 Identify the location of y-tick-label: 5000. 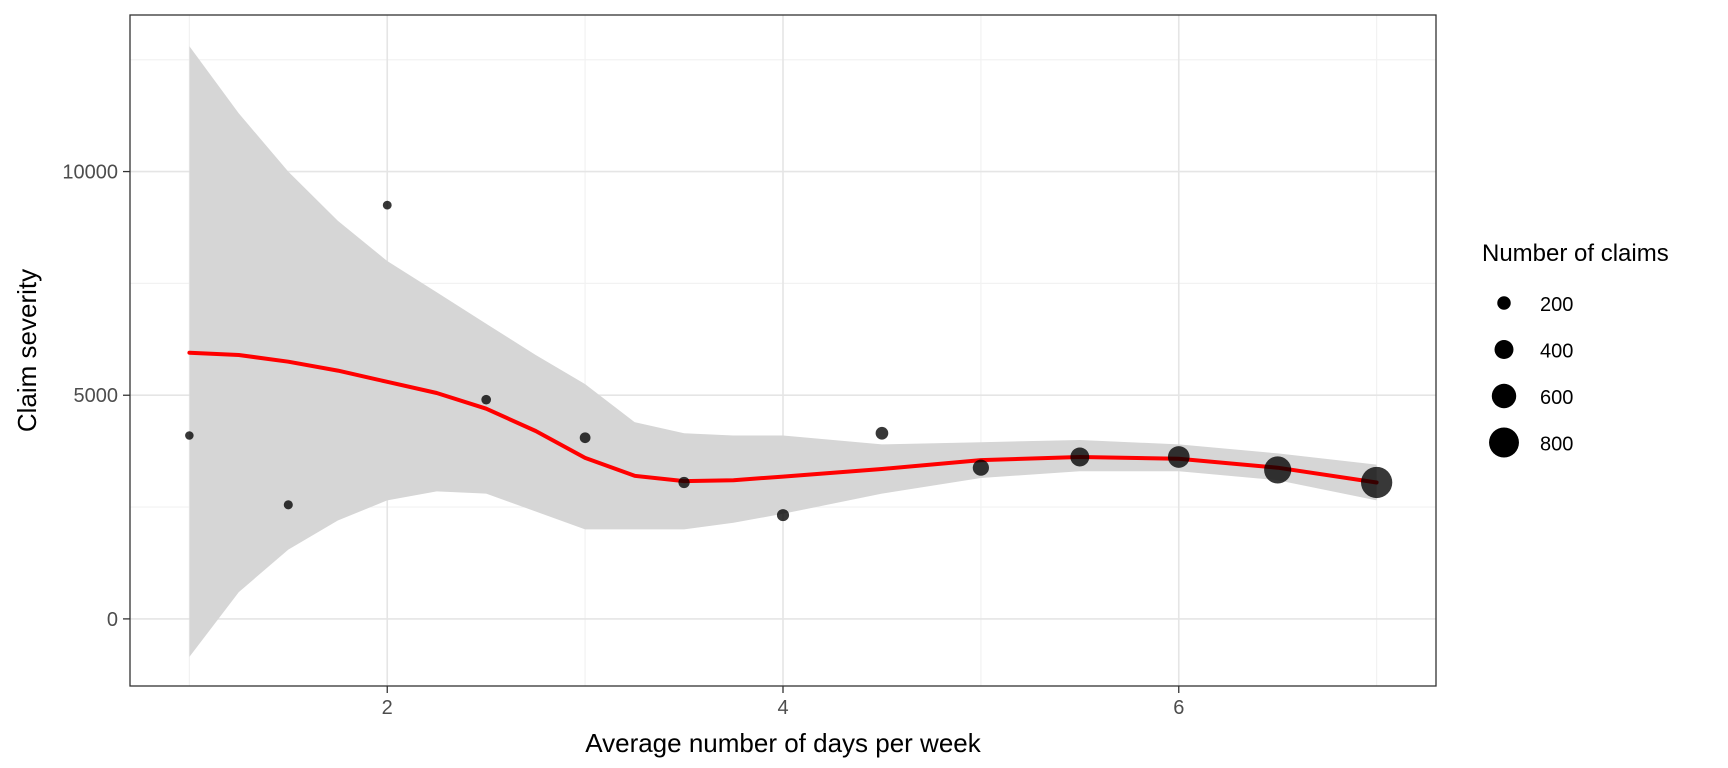
(96, 396).